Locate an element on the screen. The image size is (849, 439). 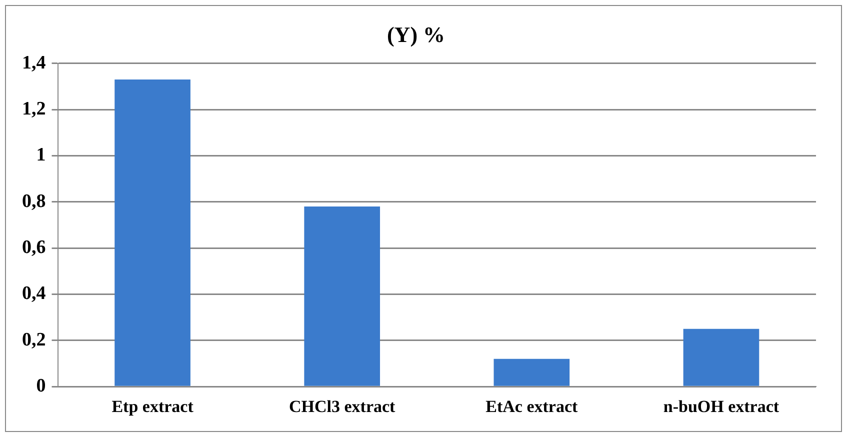
y-tick-label: 1 is located at coordinates (41, 155).